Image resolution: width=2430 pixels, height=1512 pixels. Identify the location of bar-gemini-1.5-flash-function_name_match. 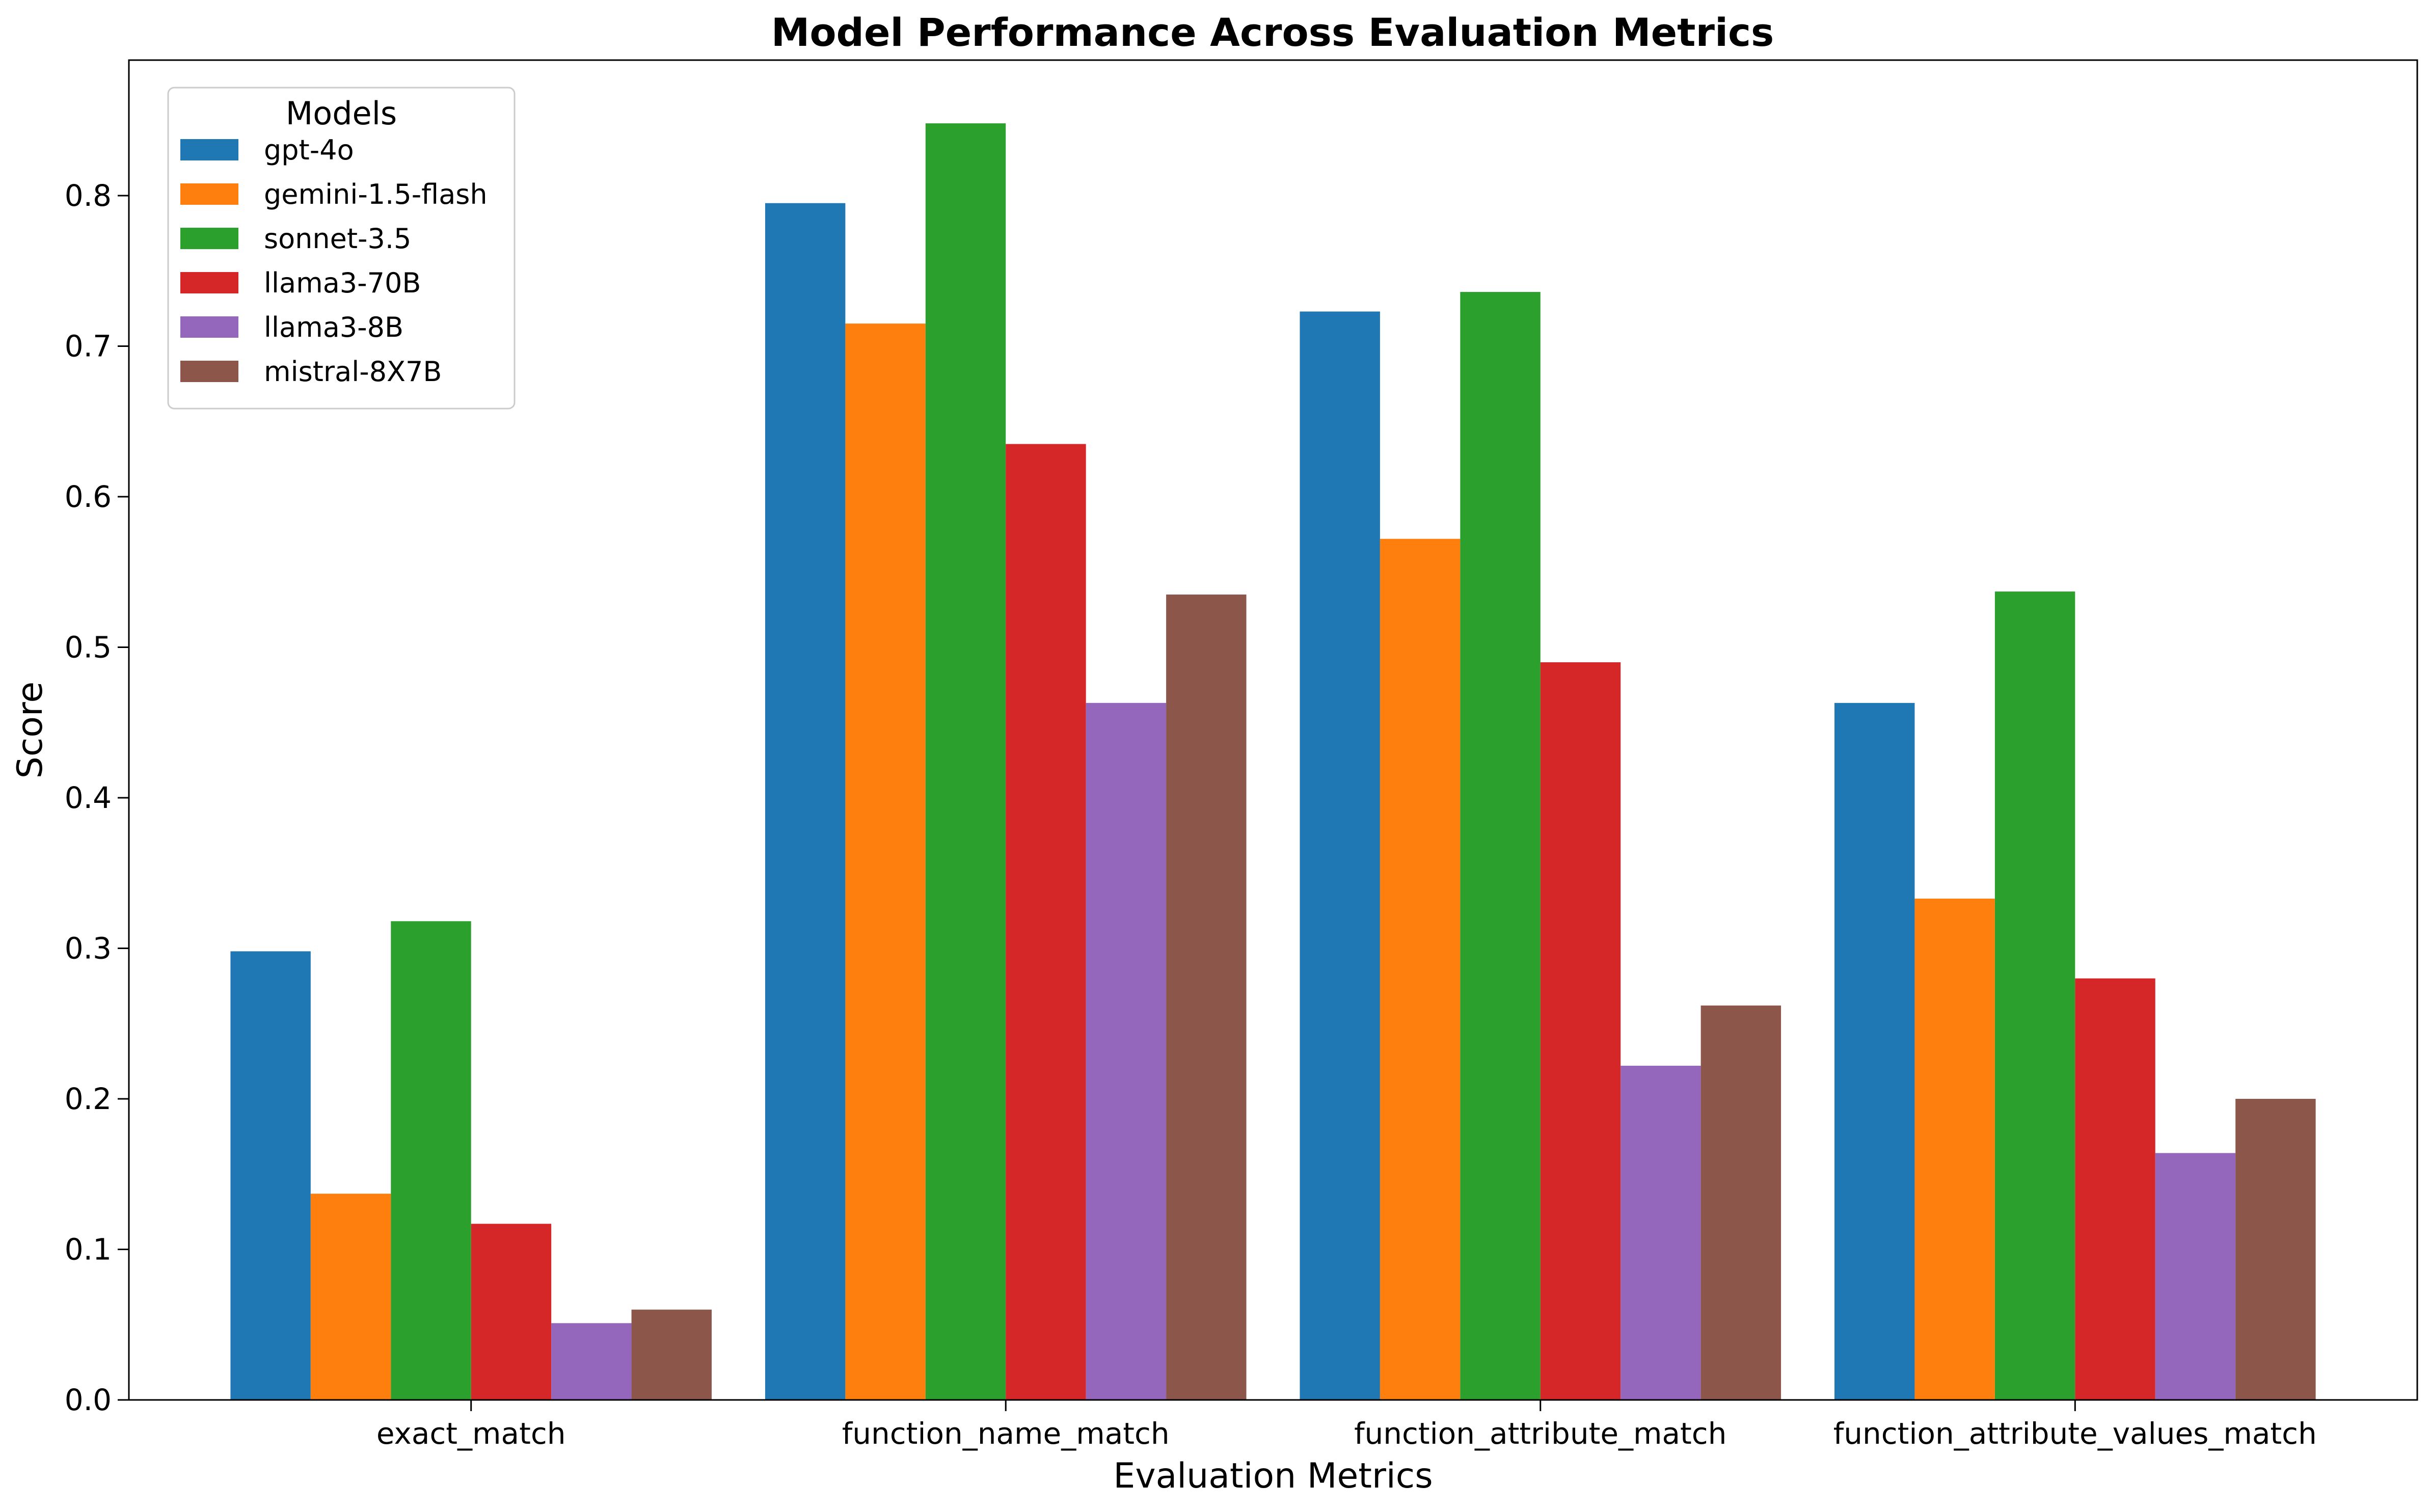
(885, 861).